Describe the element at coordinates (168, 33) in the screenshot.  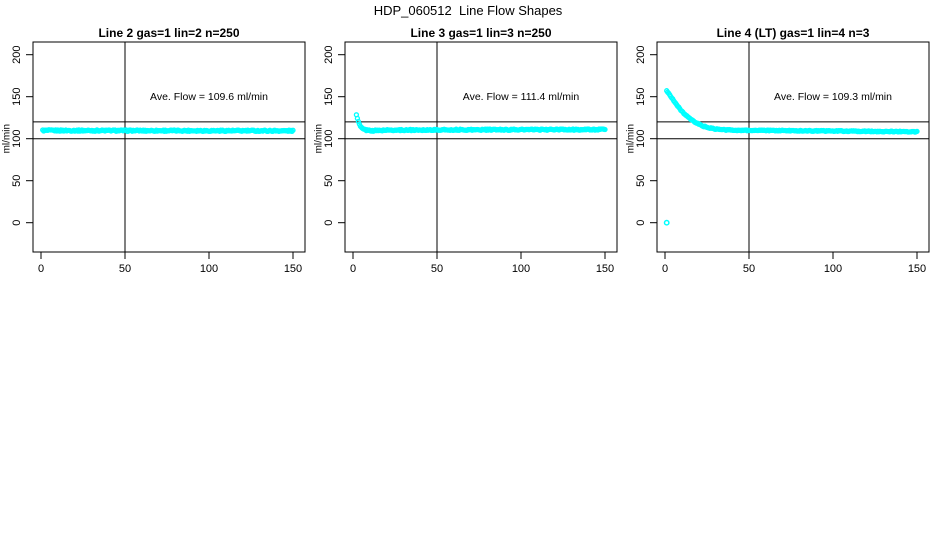
I see `panel-title: Line 2 gas=1 lin=2 n=250` at that location.